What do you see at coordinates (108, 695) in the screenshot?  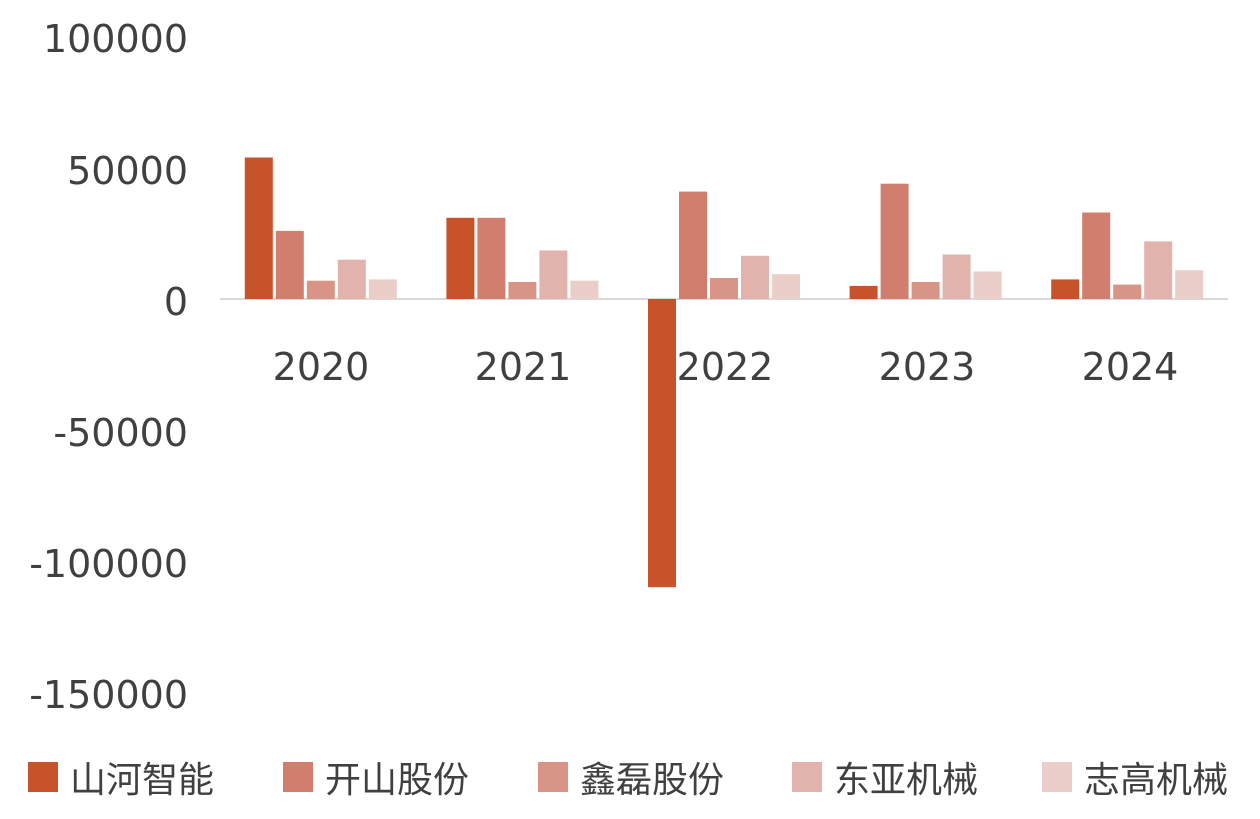 I see `y-tick-label: -150000` at bounding box center [108, 695].